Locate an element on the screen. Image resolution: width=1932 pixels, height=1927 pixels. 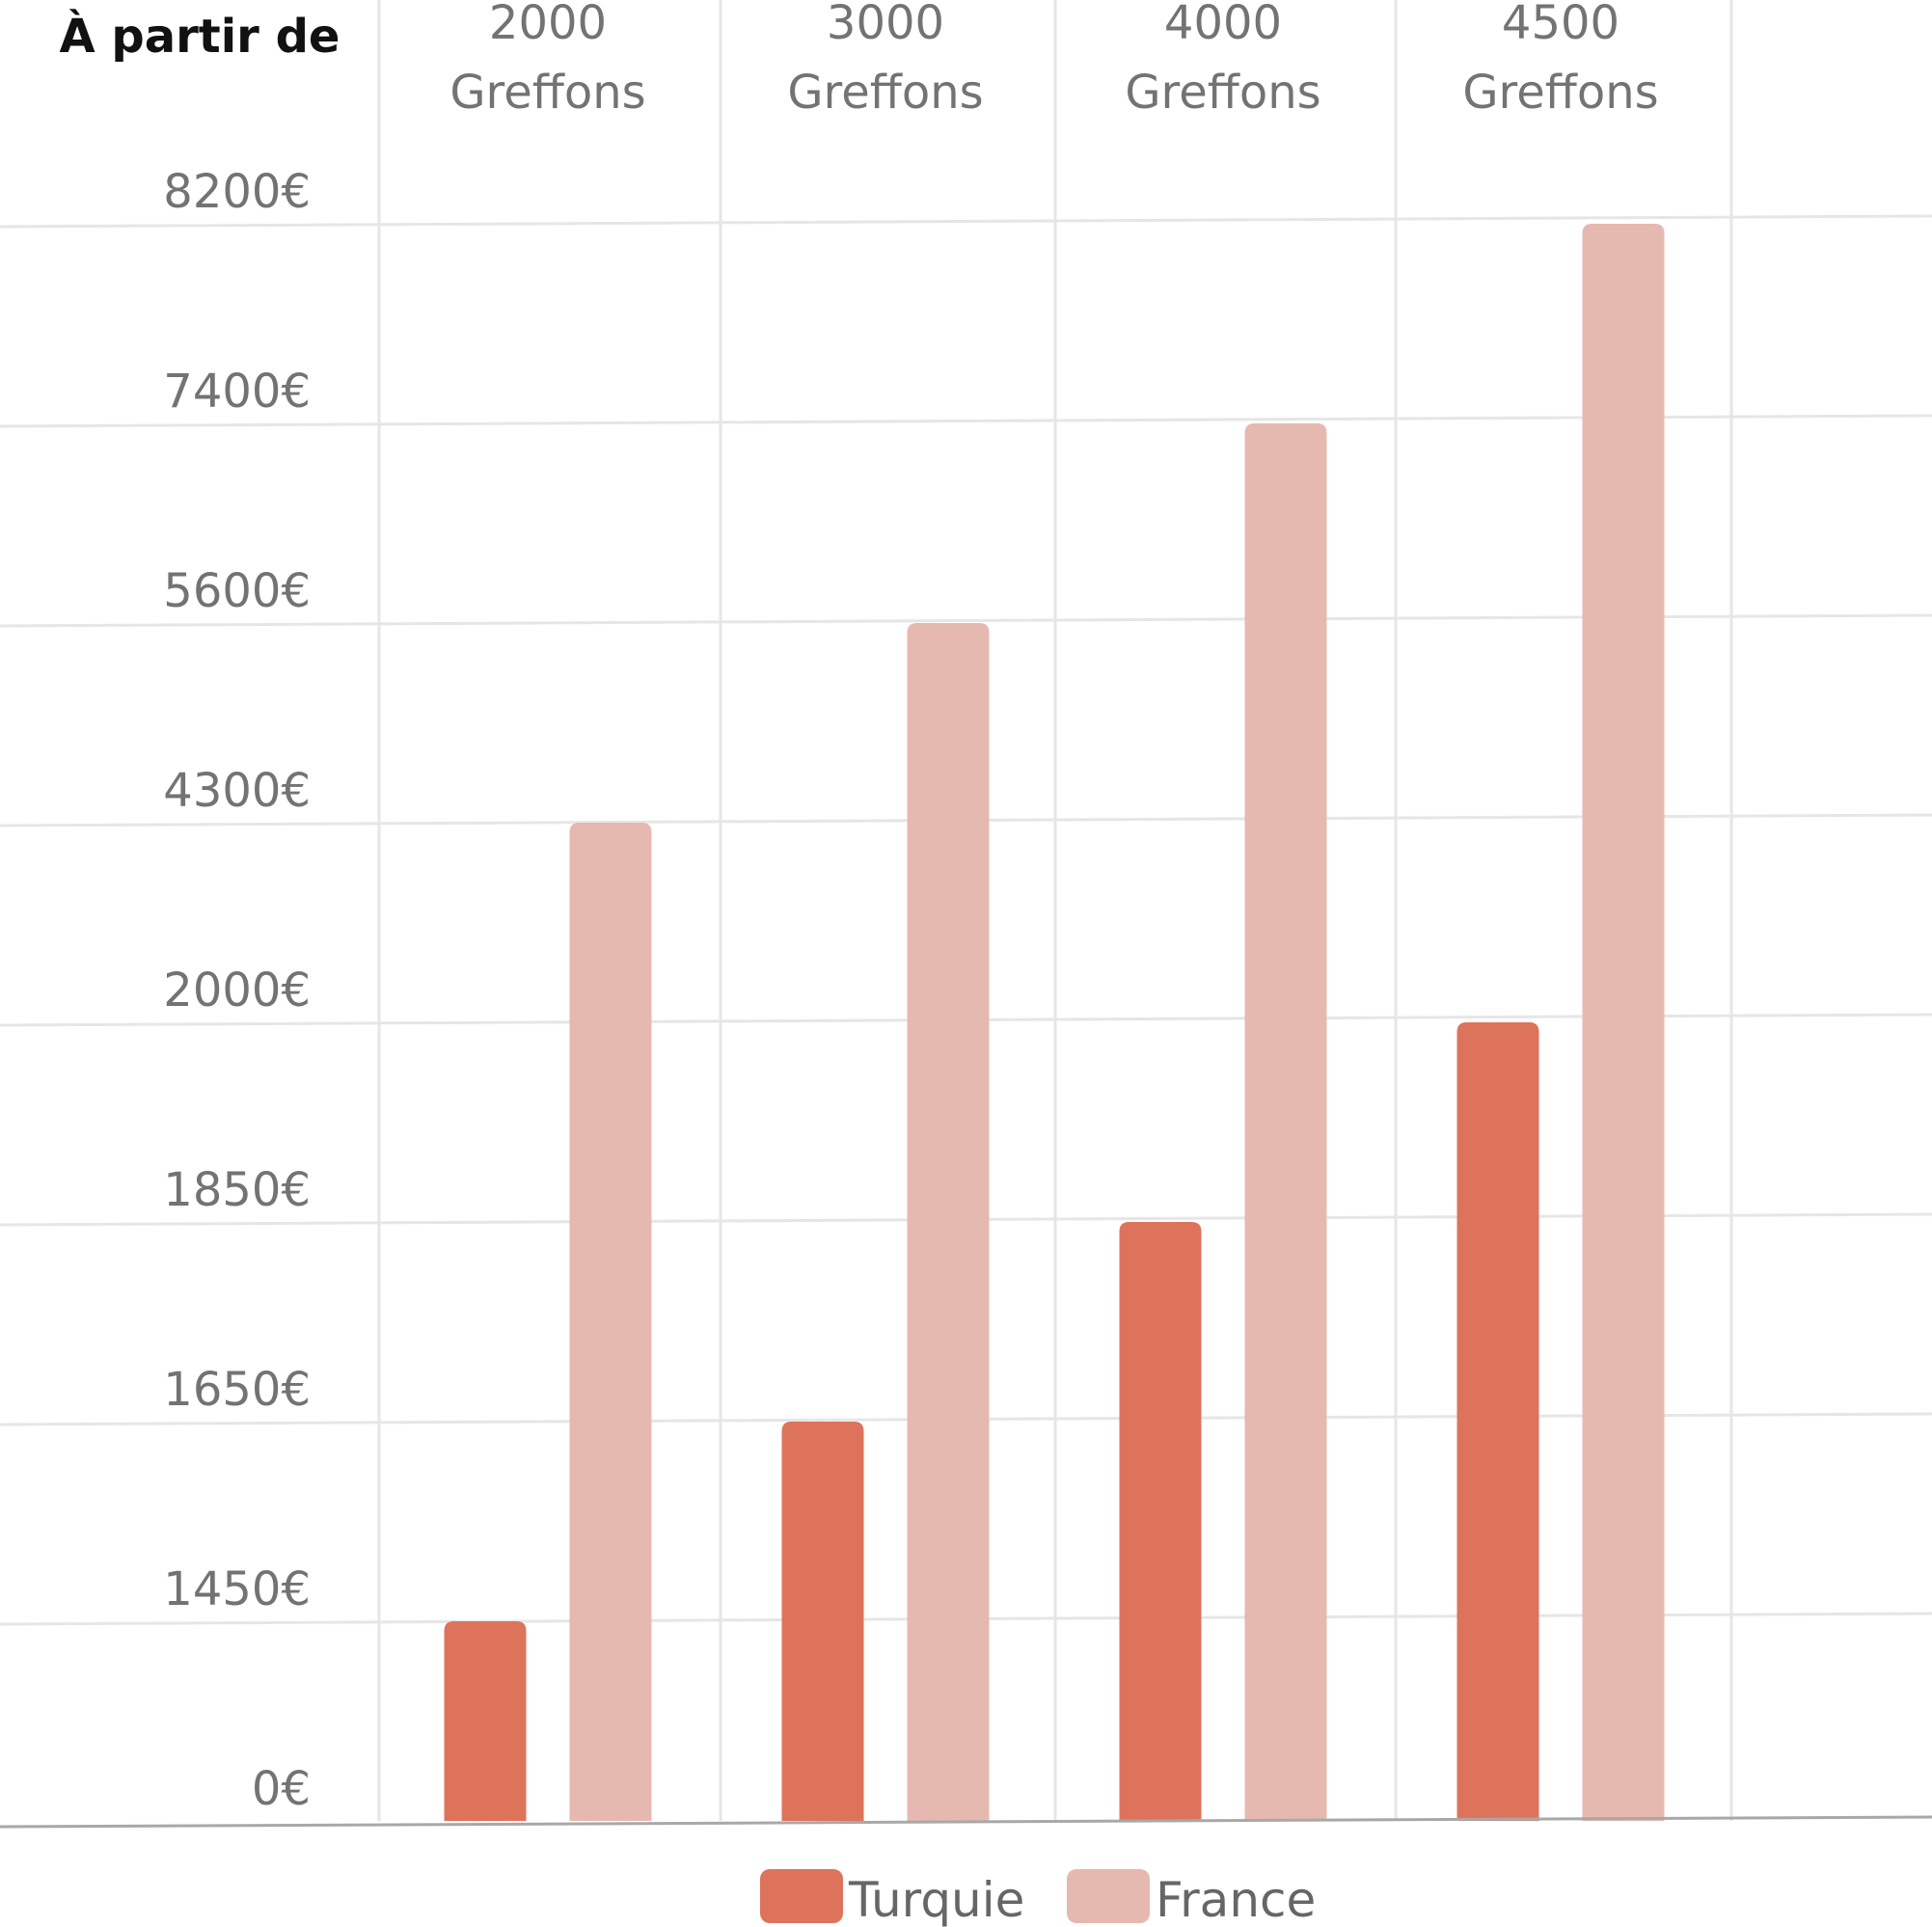
y-tick-label: 8200€ is located at coordinates (237, 192).